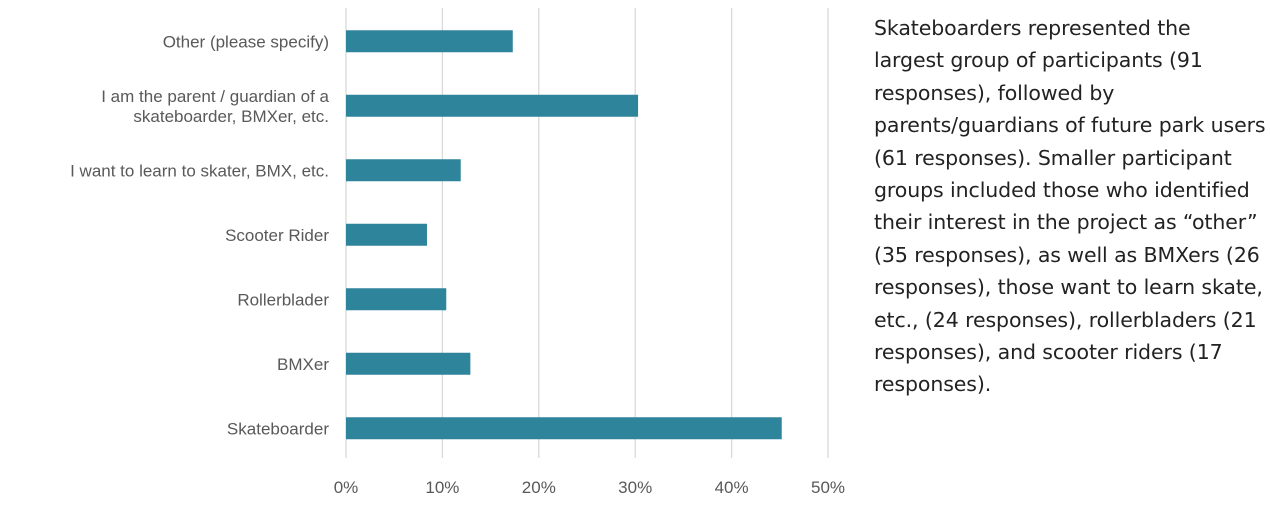 This screenshot has height=522, width=1270. I want to click on category-label-line: I am the parent / guardian of a, so click(215, 96).